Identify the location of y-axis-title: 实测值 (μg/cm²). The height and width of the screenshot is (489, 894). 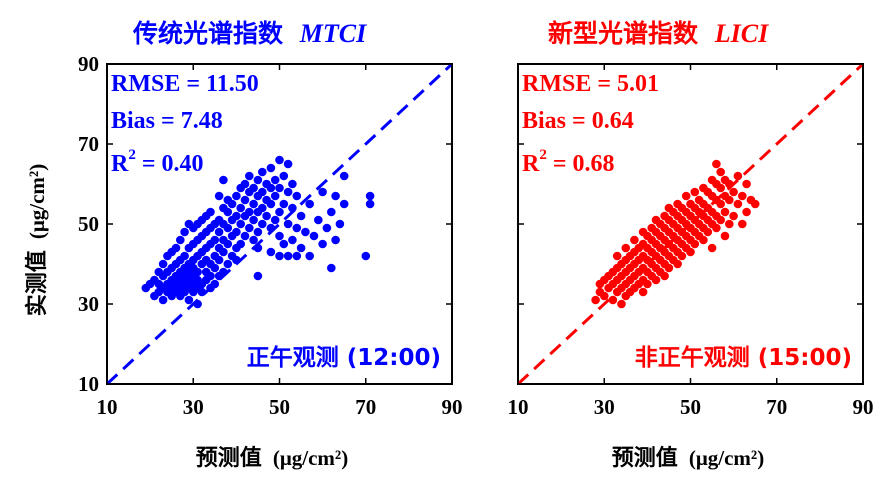
(37, 240).